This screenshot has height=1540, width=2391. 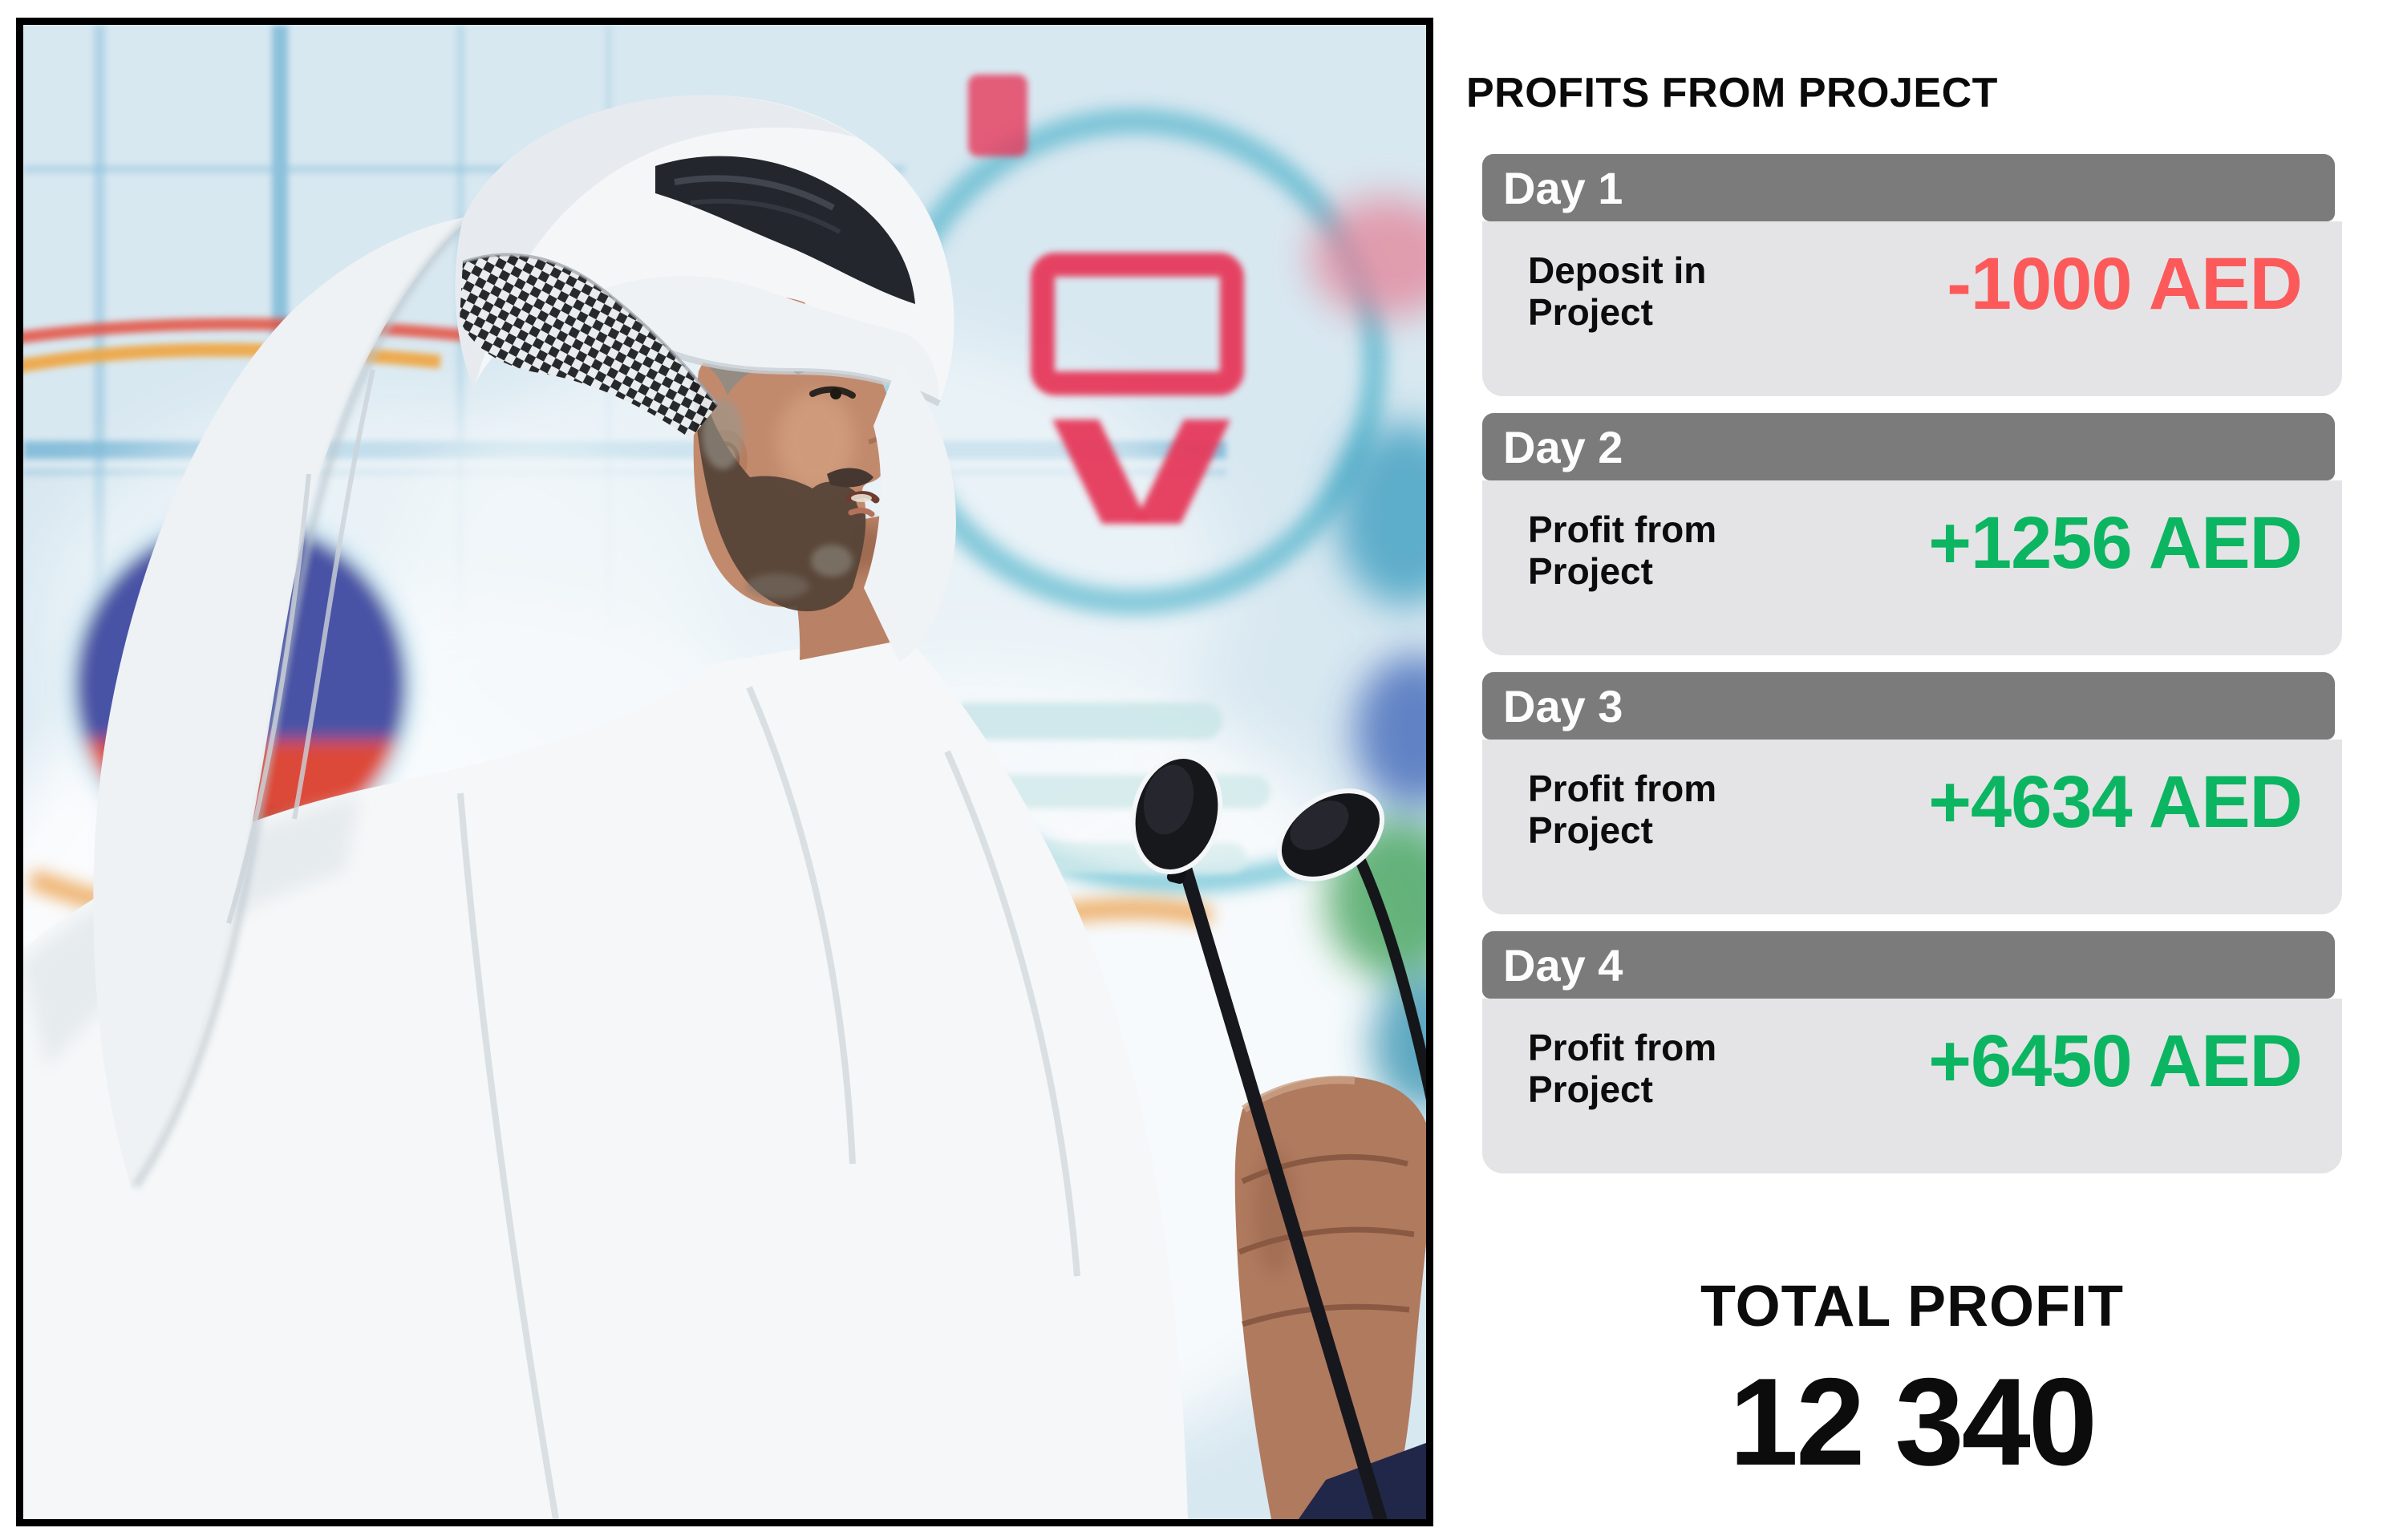 I want to click on day-card: Day 3 Profit from Project +4634 AED, so click(x=1912, y=793).